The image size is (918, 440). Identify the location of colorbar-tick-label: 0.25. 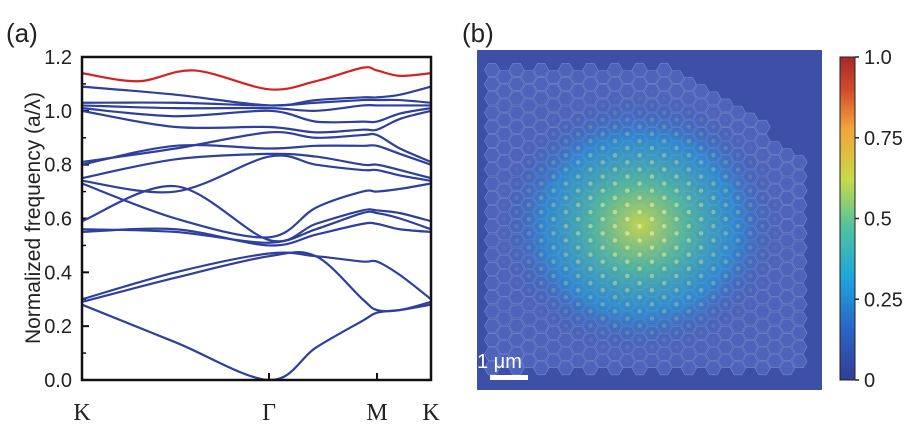
(883, 300).